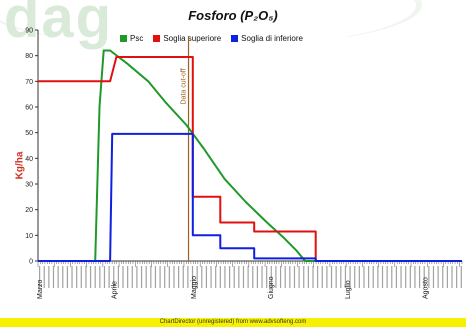  Describe the element at coordinates (157, 38) in the screenshot. I see `legend-swatch-upper` at that location.